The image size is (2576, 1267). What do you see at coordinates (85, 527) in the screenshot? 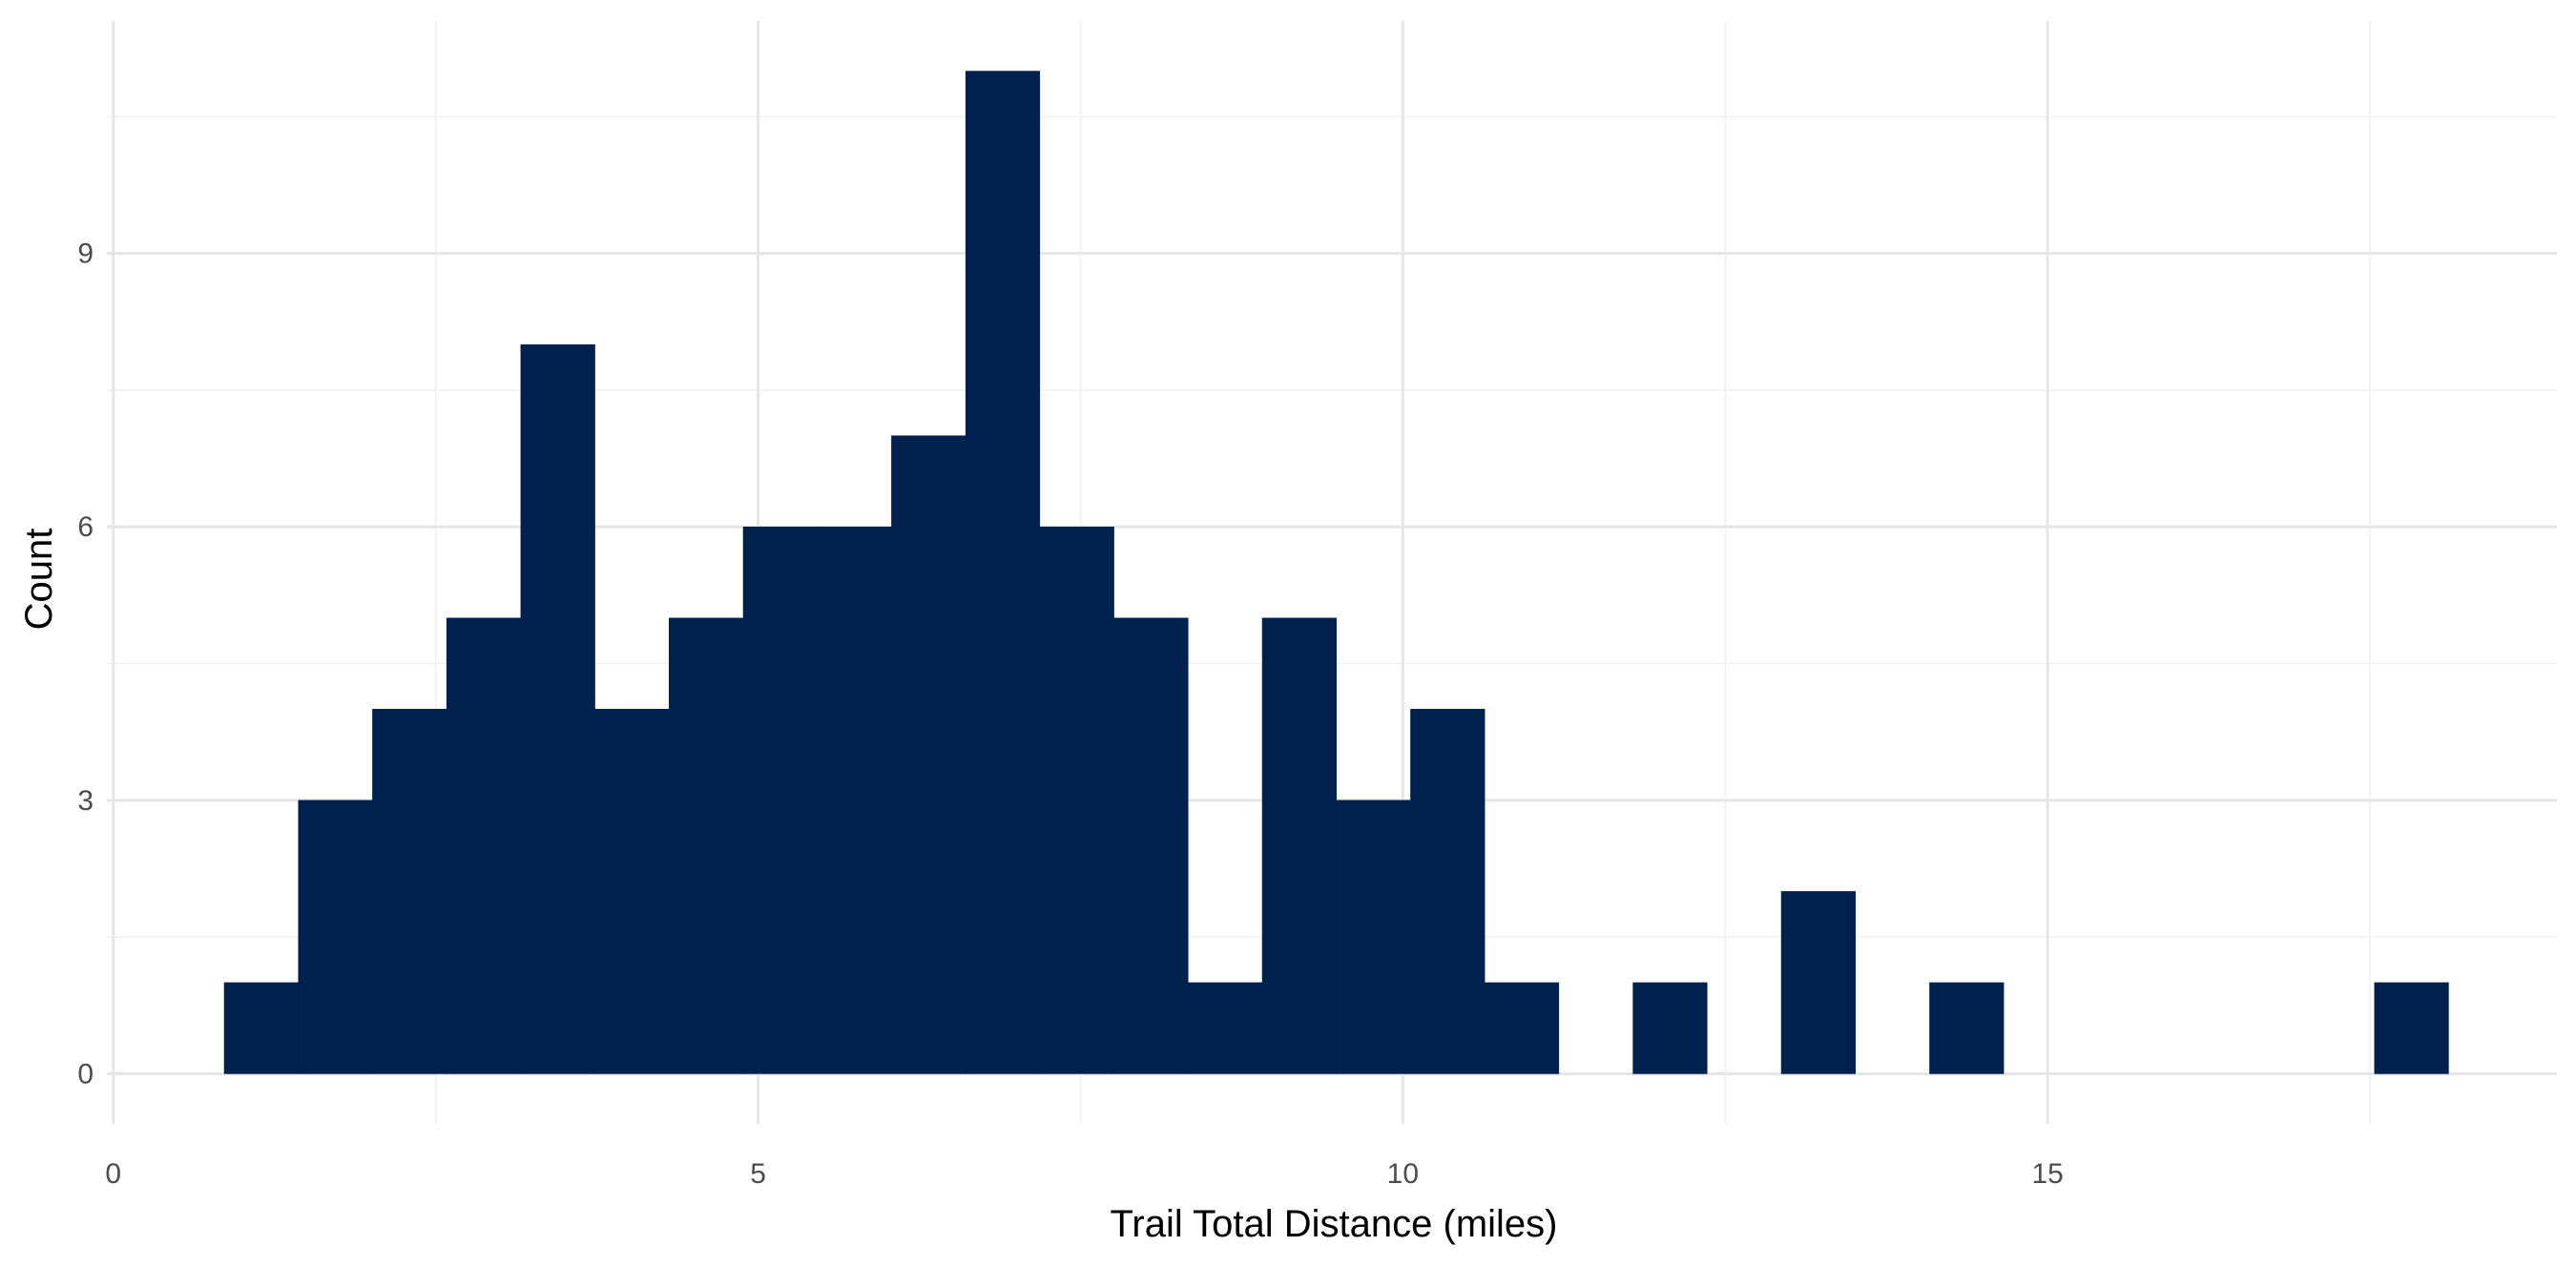
I see `y-tick-label: 6` at bounding box center [85, 527].